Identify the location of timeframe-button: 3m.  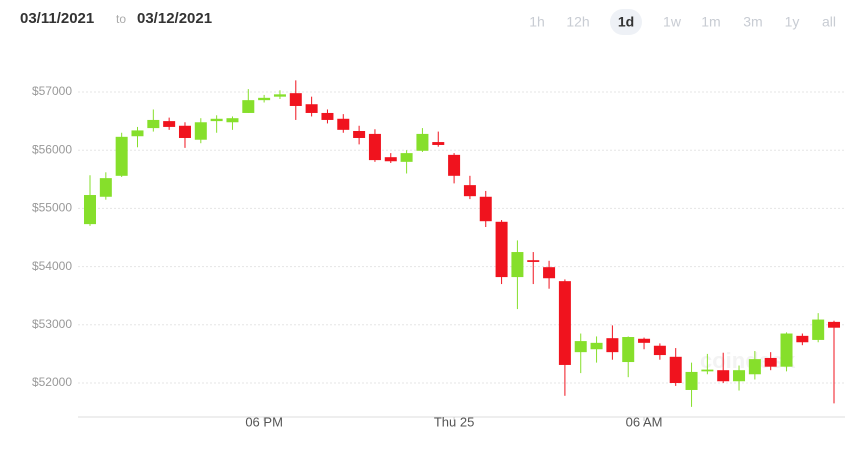
(752, 22).